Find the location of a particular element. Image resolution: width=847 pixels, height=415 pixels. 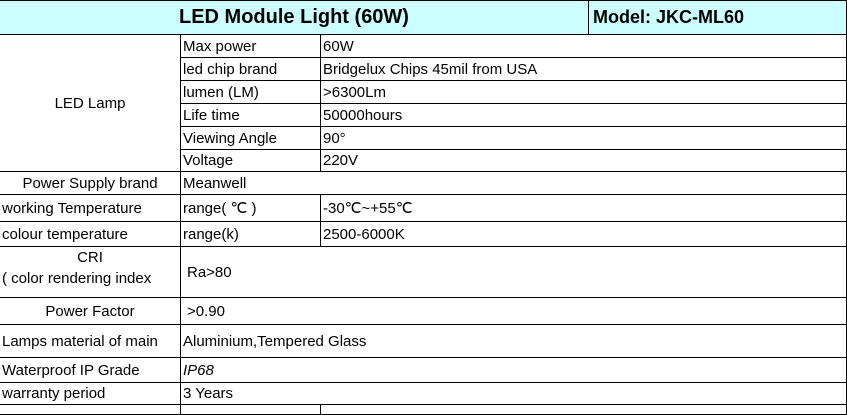

table-row: Life time 50000hours is located at coordinates (423, 115).